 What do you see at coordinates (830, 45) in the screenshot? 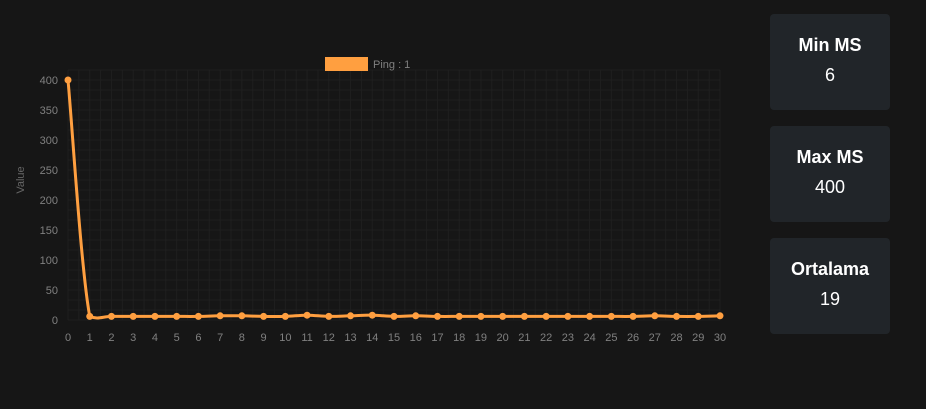
I see `min-ms-label: Min MS` at bounding box center [830, 45].